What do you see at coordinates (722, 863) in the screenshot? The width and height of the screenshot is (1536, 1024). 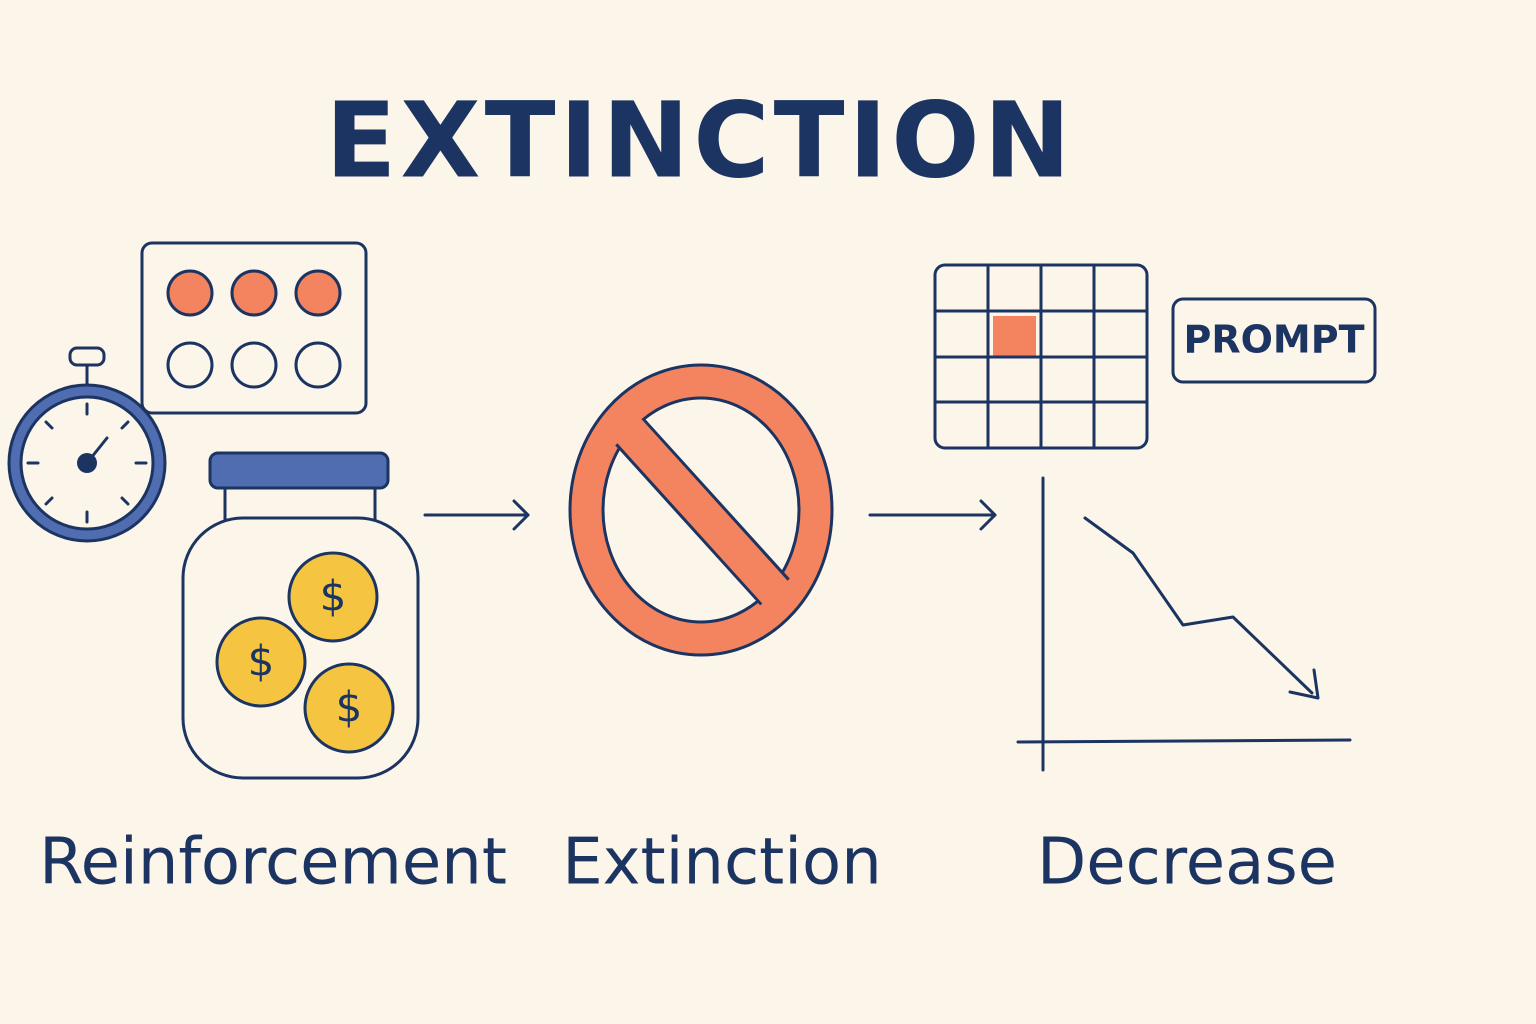 I see `stage-label: Extinction` at bounding box center [722, 863].